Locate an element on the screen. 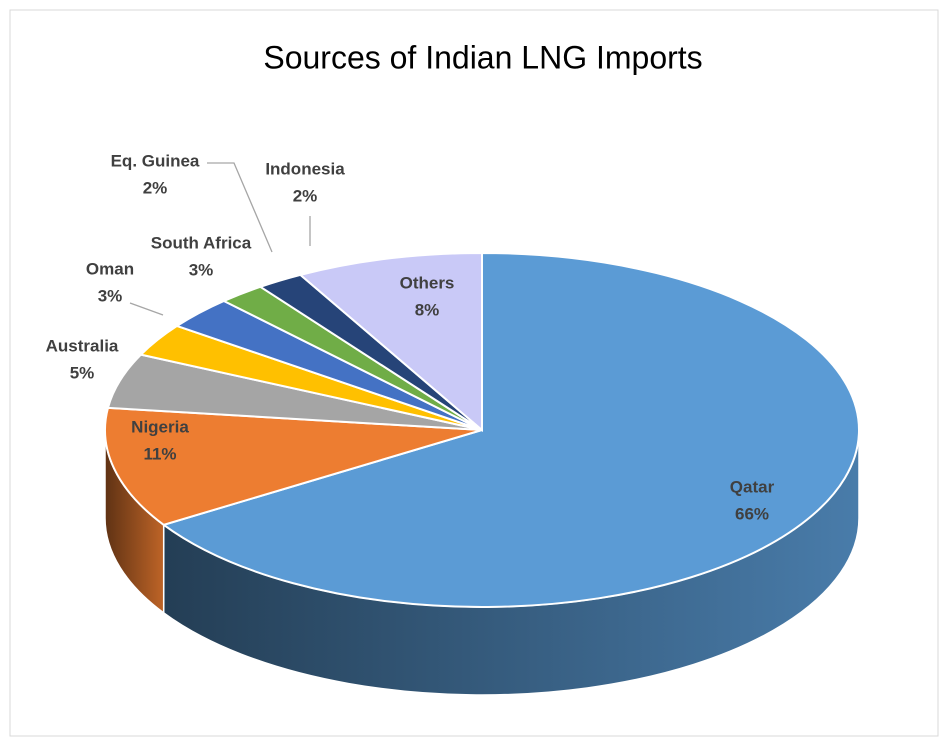 This screenshot has height=744, width=948. data-label-name: Oman is located at coordinates (110, 268).